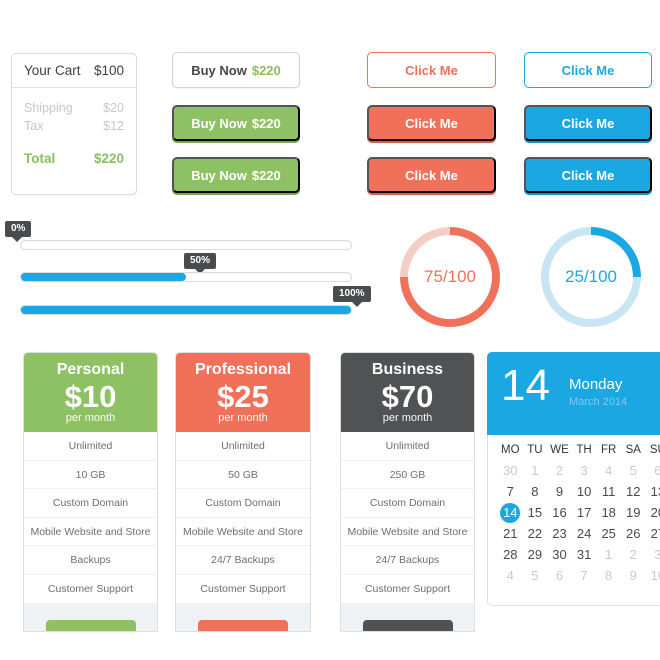  Describe the element at coordinates (633, 512) in the screenshot. I see `calendar-day: 19` at that location.